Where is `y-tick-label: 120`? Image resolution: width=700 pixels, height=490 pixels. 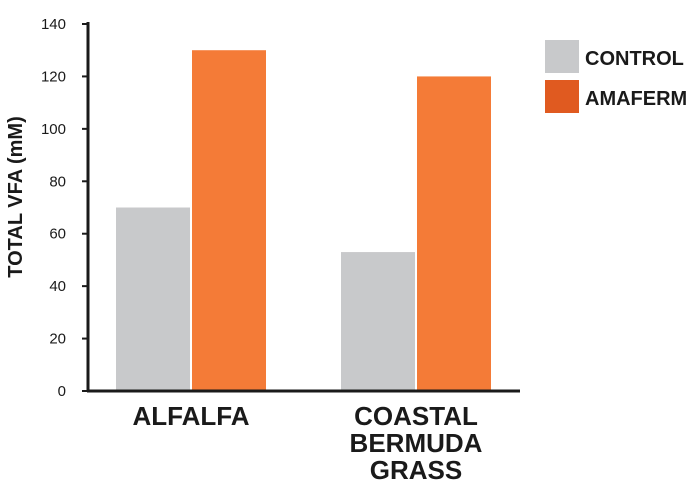 y-tick-label: 120 is located at coordinates (53, 76).